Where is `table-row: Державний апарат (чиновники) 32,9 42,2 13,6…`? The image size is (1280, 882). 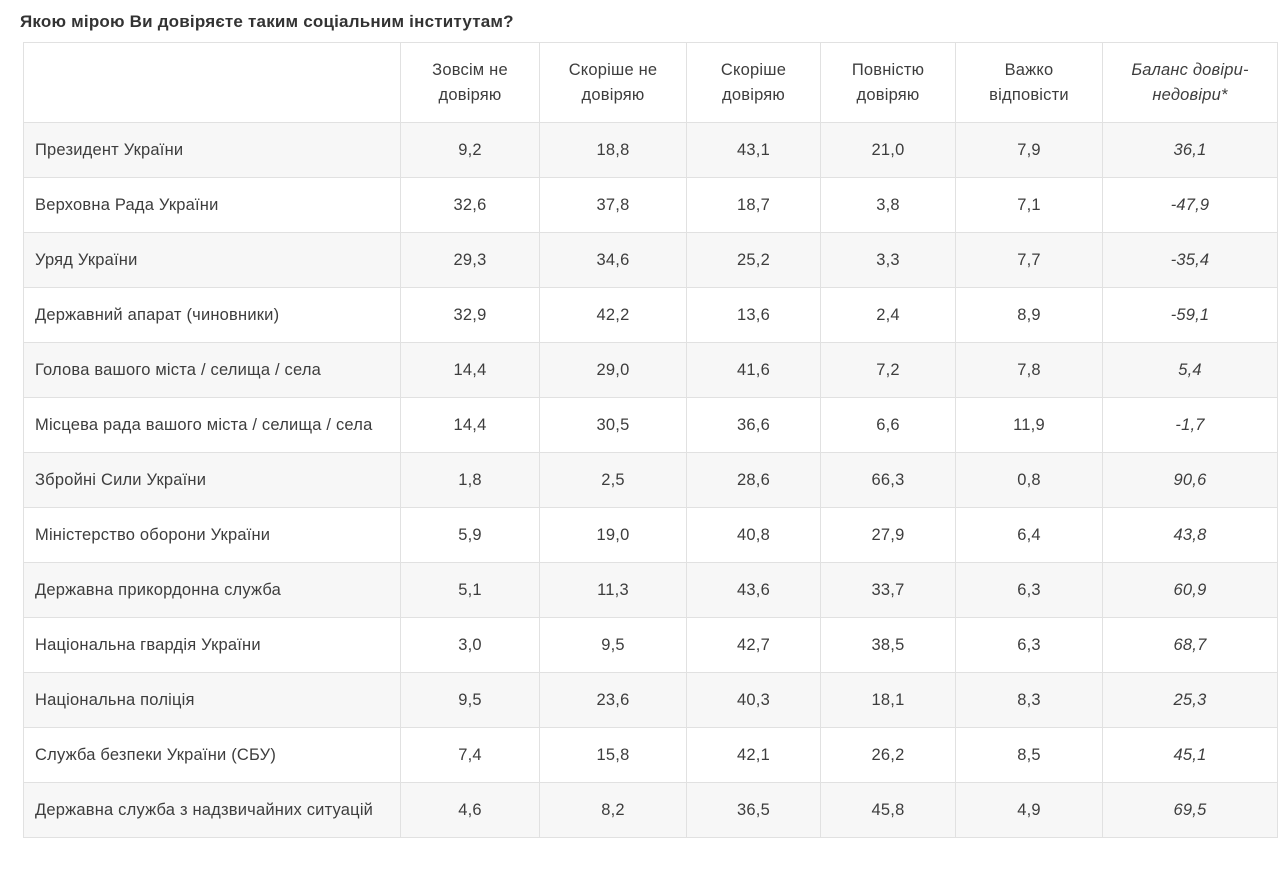
table-row: Державний апарат (чиновники) 32,9 42,2 13,6… is located at coordinates (650, 315).